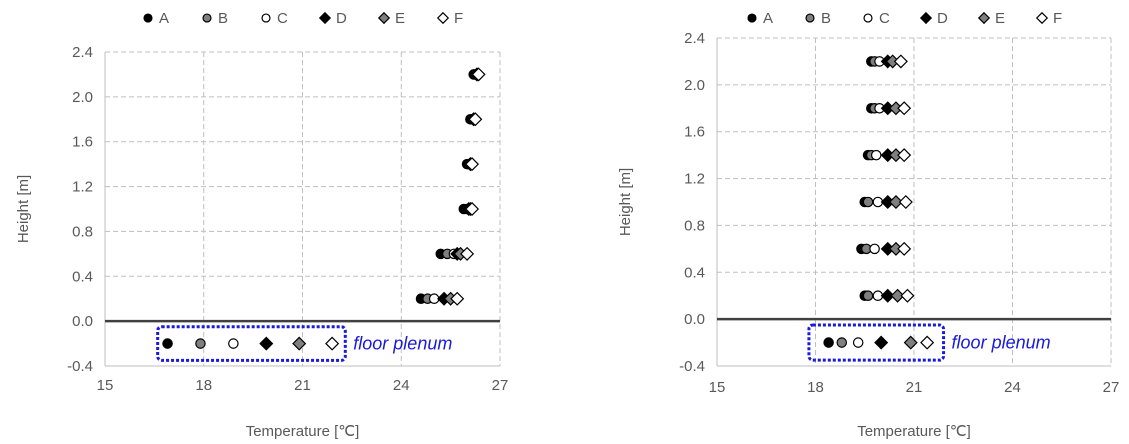 This screenshot has width=1129, height=444. I want to click on data-points, so click(879, 202).